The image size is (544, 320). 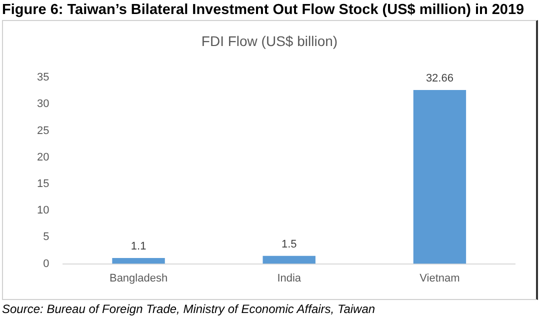 What do you see at coordinates (43, 184) in the screenshot?
I see `y-tick-label: 15` at bounding box center [43, 184].